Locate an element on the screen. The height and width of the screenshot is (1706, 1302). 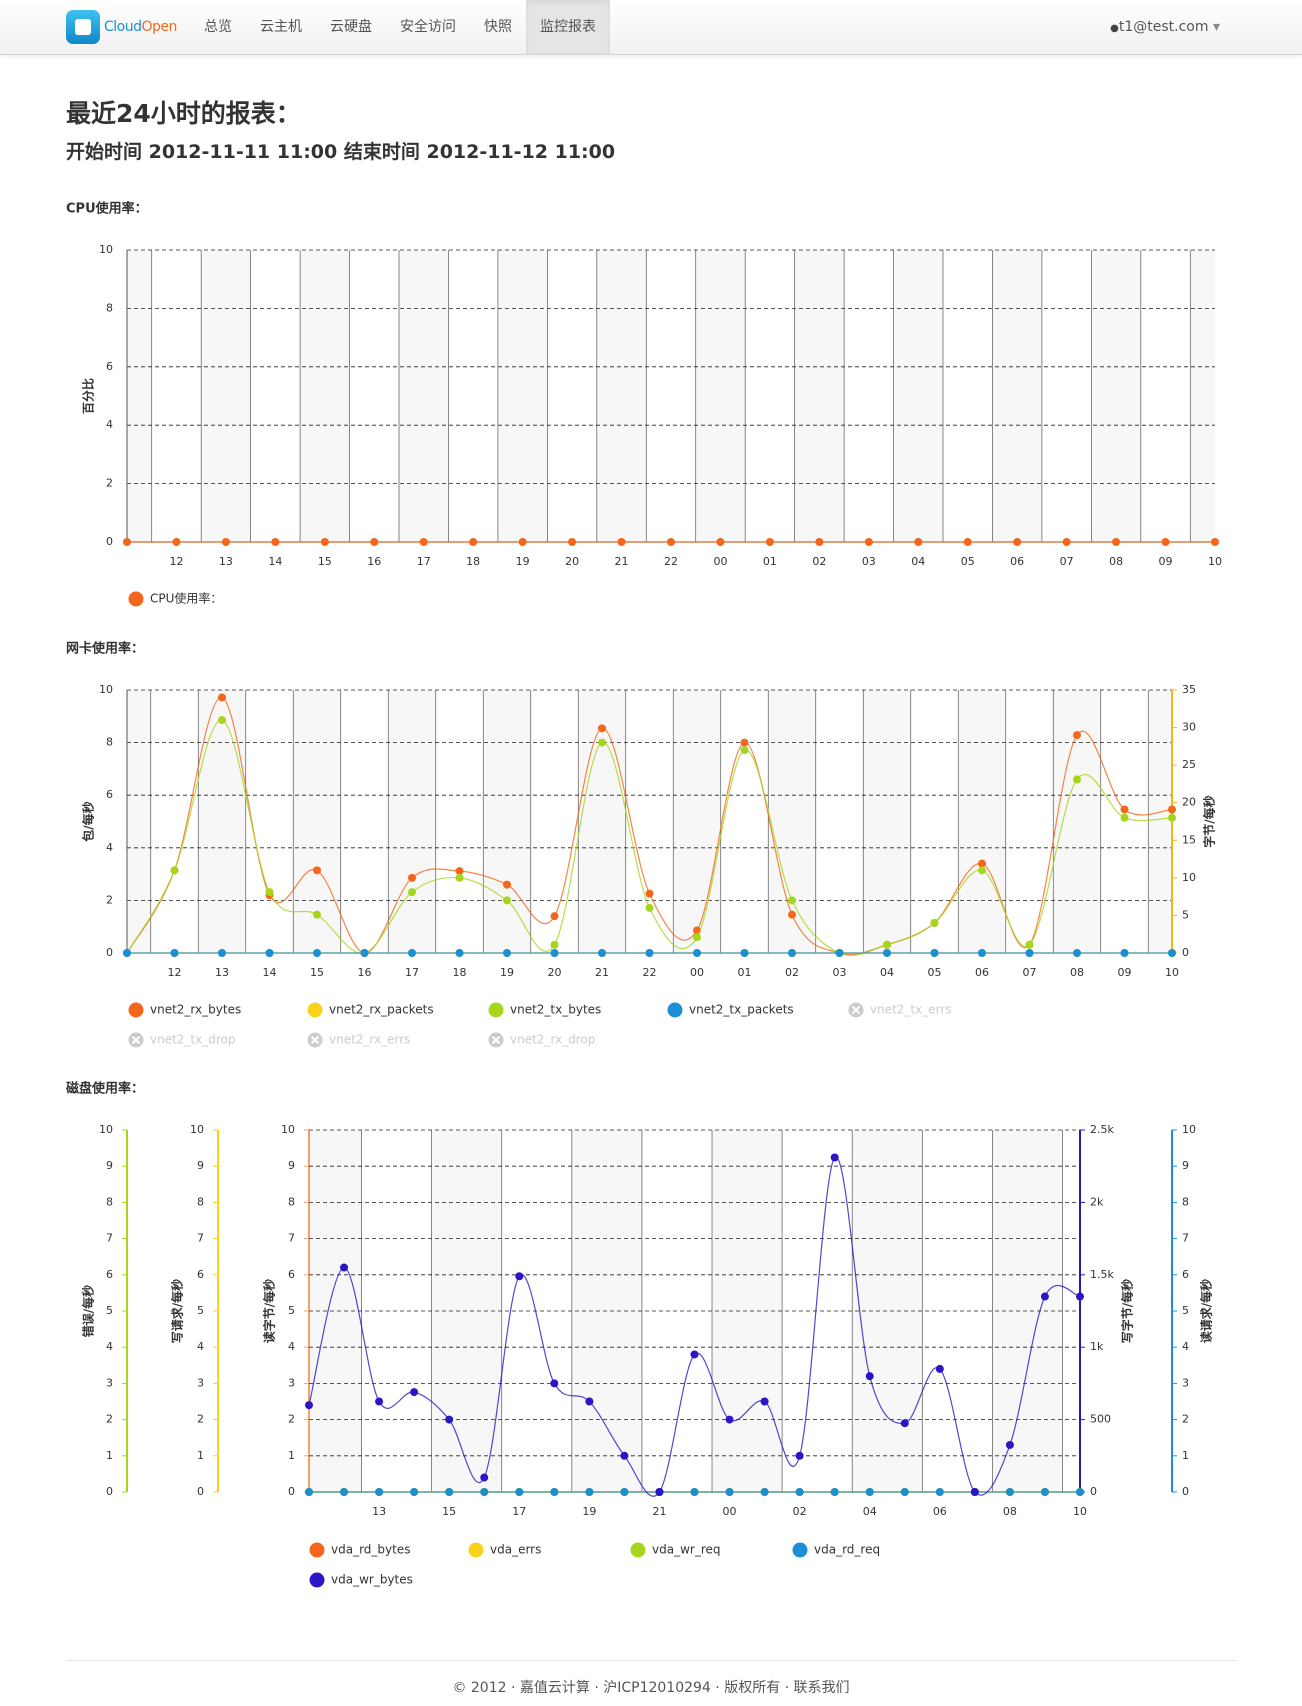
nav-link: 云硬盘 is located at coordinates (351, 27).